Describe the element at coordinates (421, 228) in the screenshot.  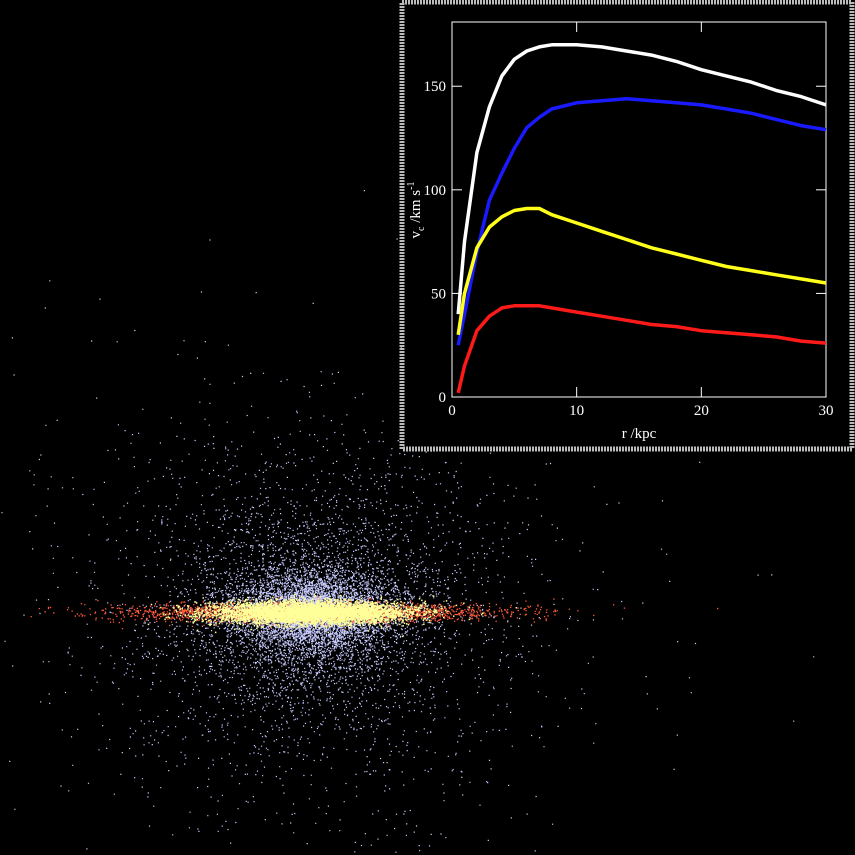
I see `y-label-part: c` at that location.